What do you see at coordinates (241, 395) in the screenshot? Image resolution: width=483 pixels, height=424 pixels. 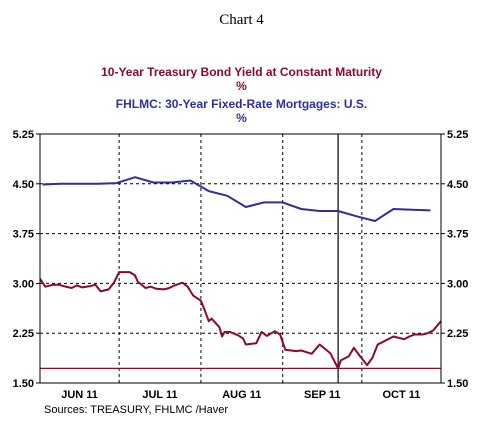 I see `x-tick-label: AUG 11` at bounding box center [241, 395].